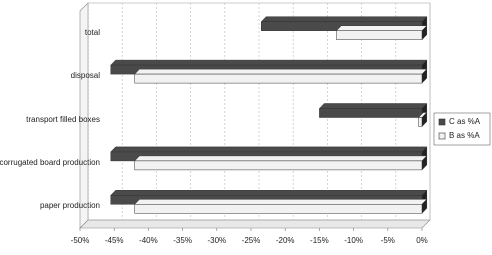  I want to click on y-tick-label: paper production, so click(69, 206).